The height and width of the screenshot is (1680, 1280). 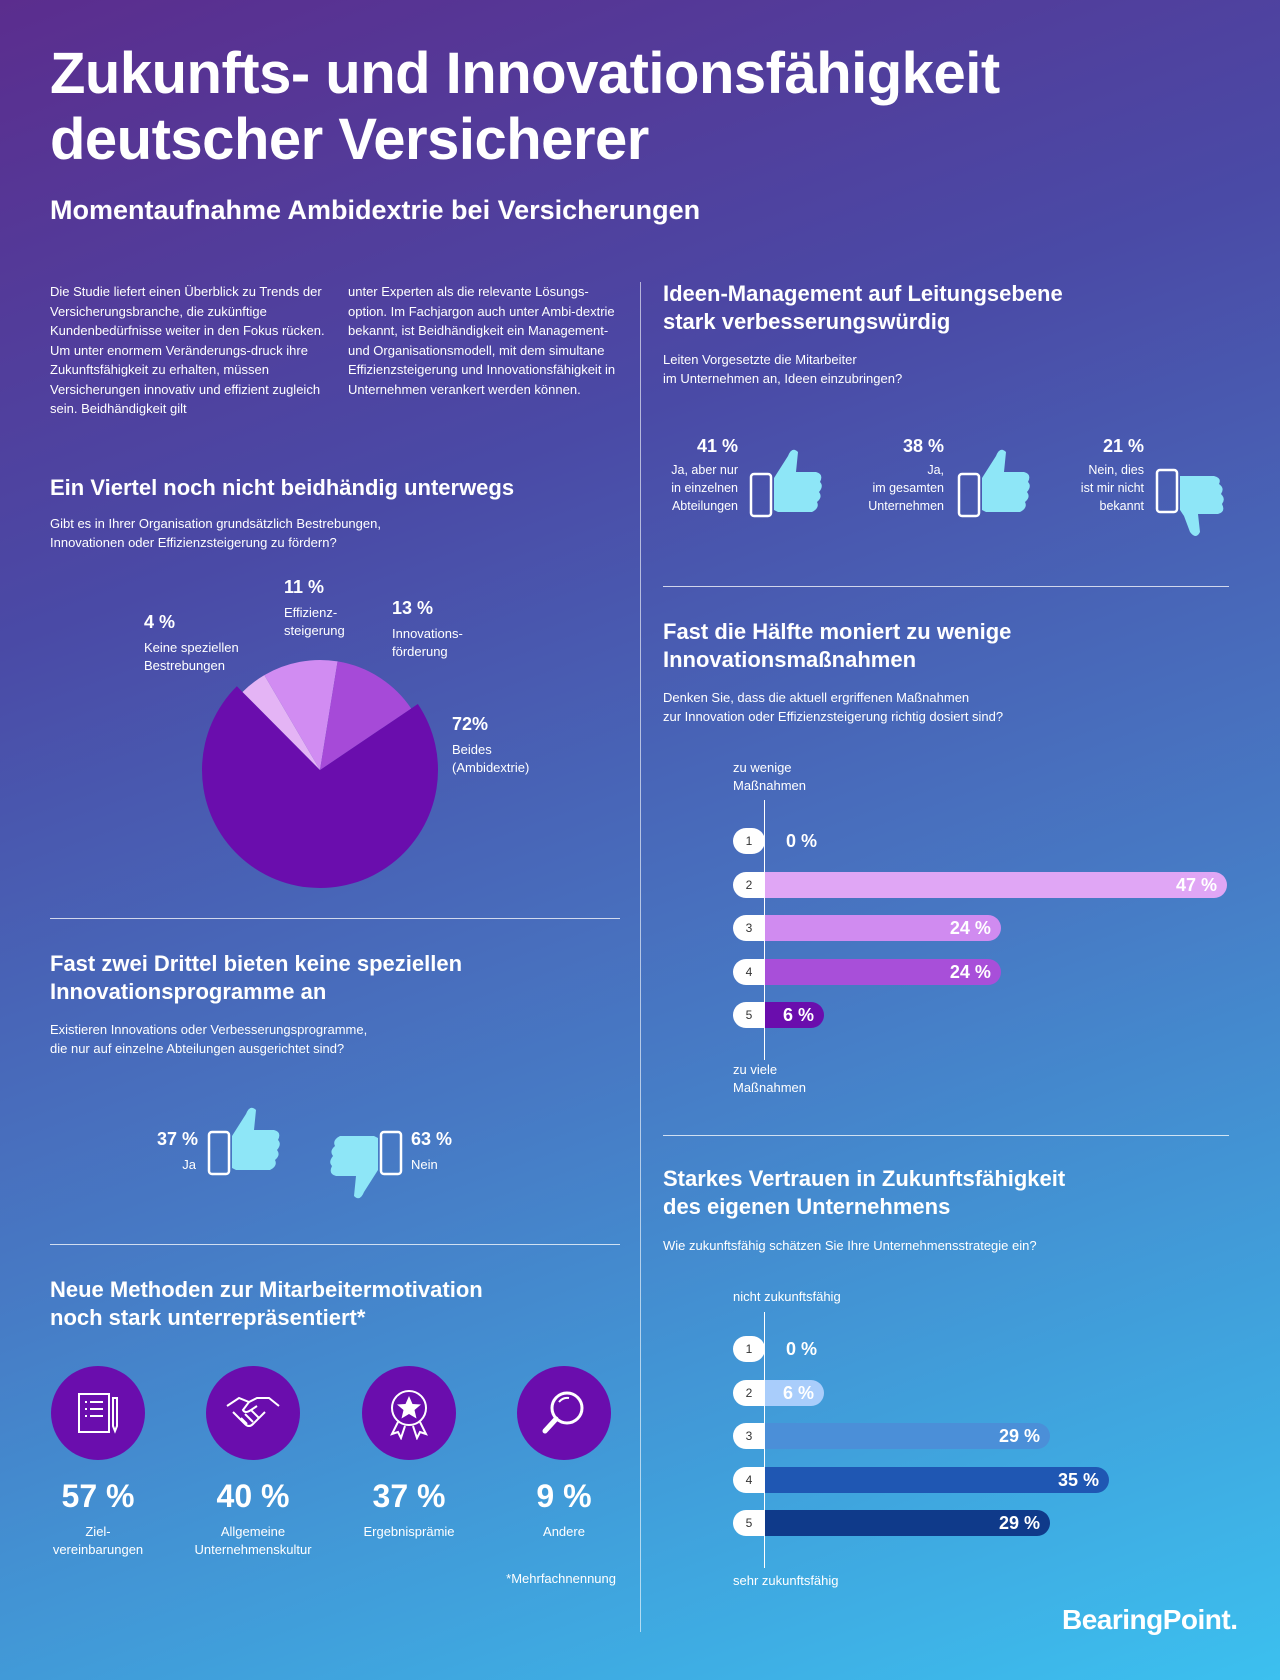 I want to click on method-pct-ergebnispraemie: 37 %, so click(x=409, y=1496).